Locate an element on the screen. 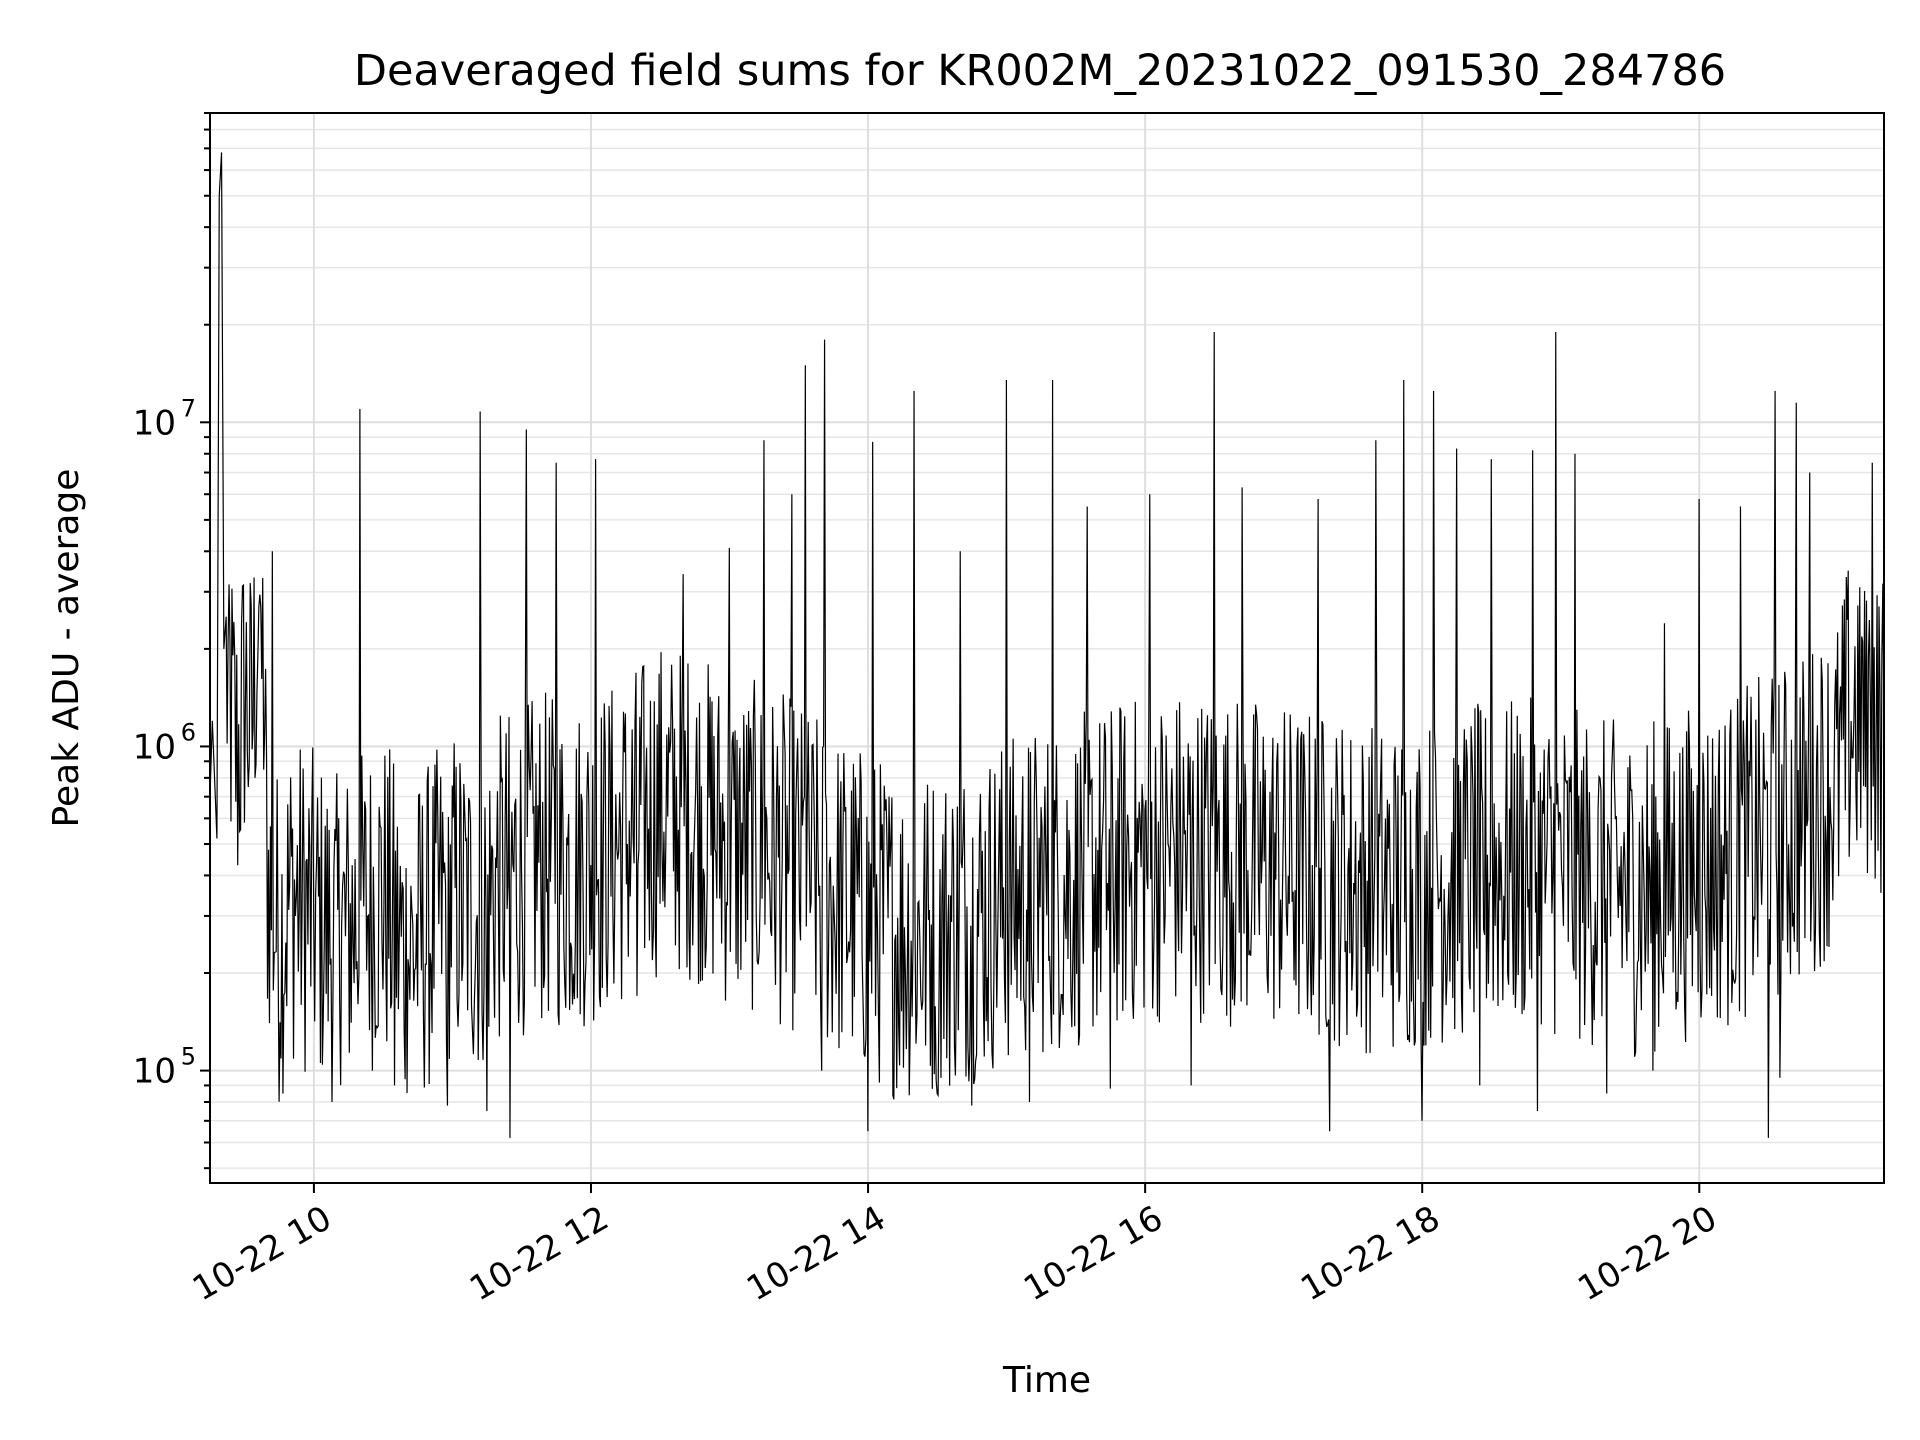  y-axis-label: Peak ADU - average is located at coordinates (66, 648).